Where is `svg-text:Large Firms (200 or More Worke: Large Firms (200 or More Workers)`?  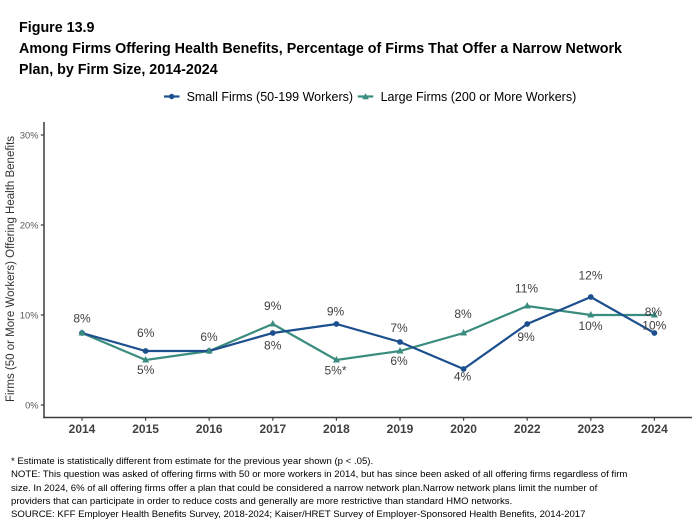 svg-text:Large Firms (200 or More Worke: Large Firms (200 or More Workers) is located at coordinates (479, 97).